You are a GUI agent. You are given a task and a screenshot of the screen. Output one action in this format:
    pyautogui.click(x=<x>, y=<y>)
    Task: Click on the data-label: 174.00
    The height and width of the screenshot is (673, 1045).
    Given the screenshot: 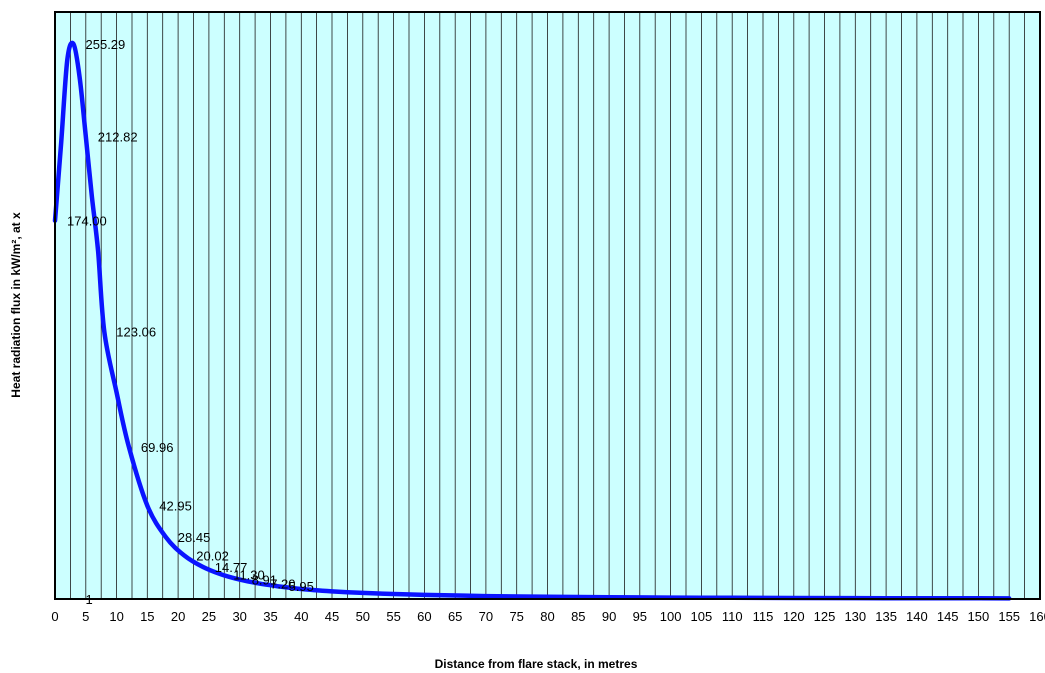 What is the action you would take?
    pyautogui.click(x=87, y=221)
    